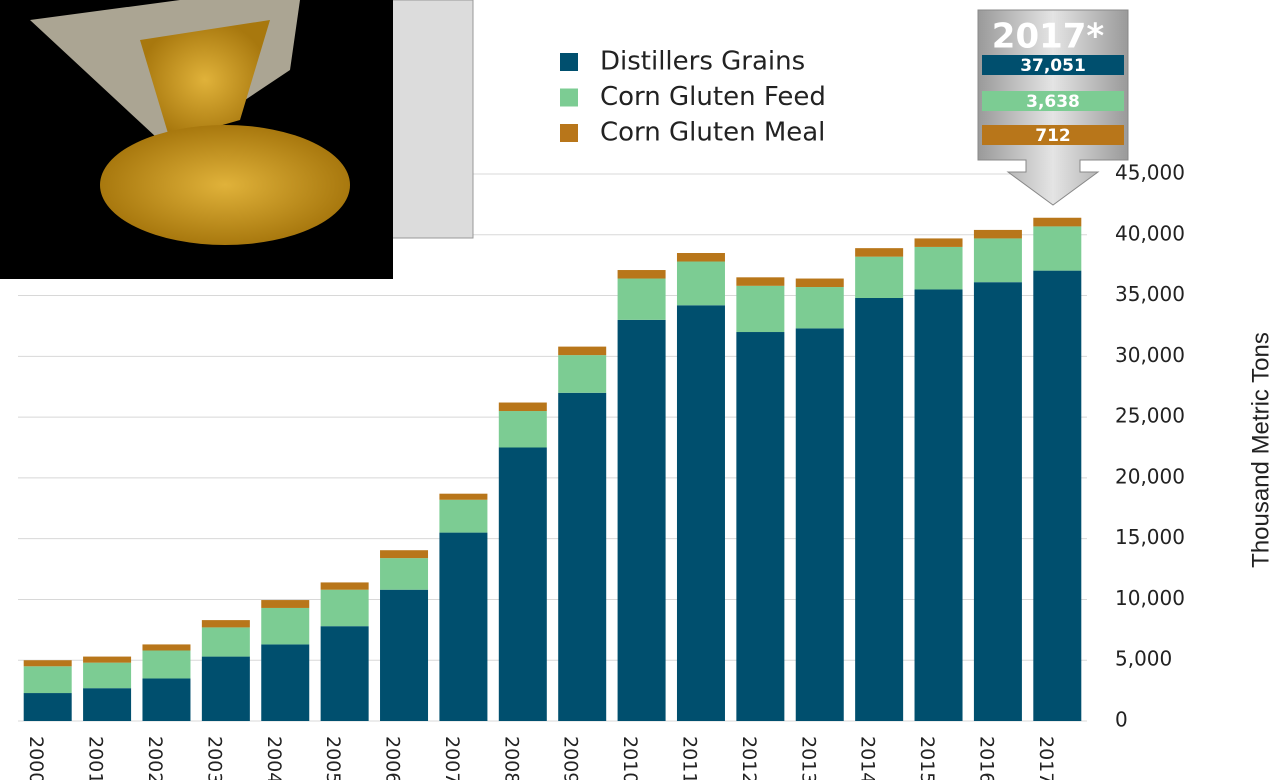 The height and width of the screenshot is (780, 1281). Describe the element at coordinates (1048, 37) in the screenshot. I see `callout-title: 2017*` at that location.